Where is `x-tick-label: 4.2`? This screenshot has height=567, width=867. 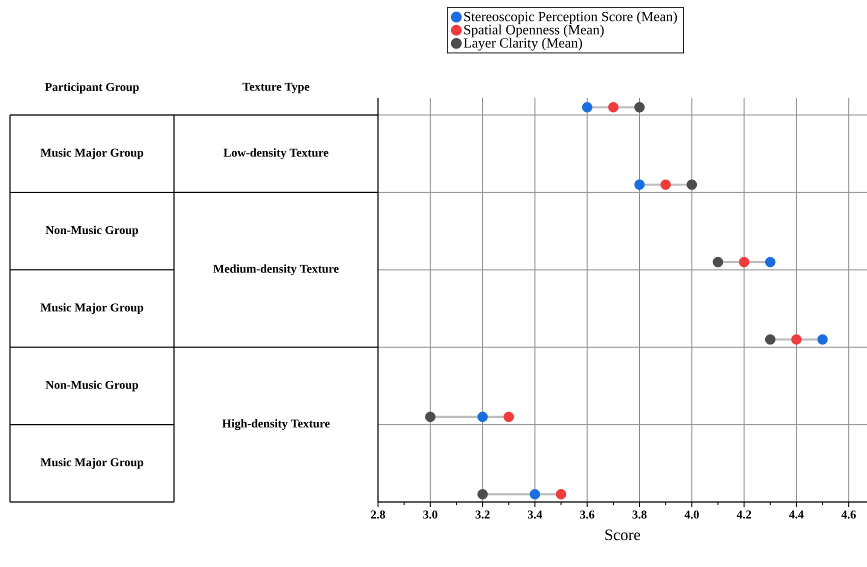 x-tick-label: 4.2 is located at coordinates (744, 514).